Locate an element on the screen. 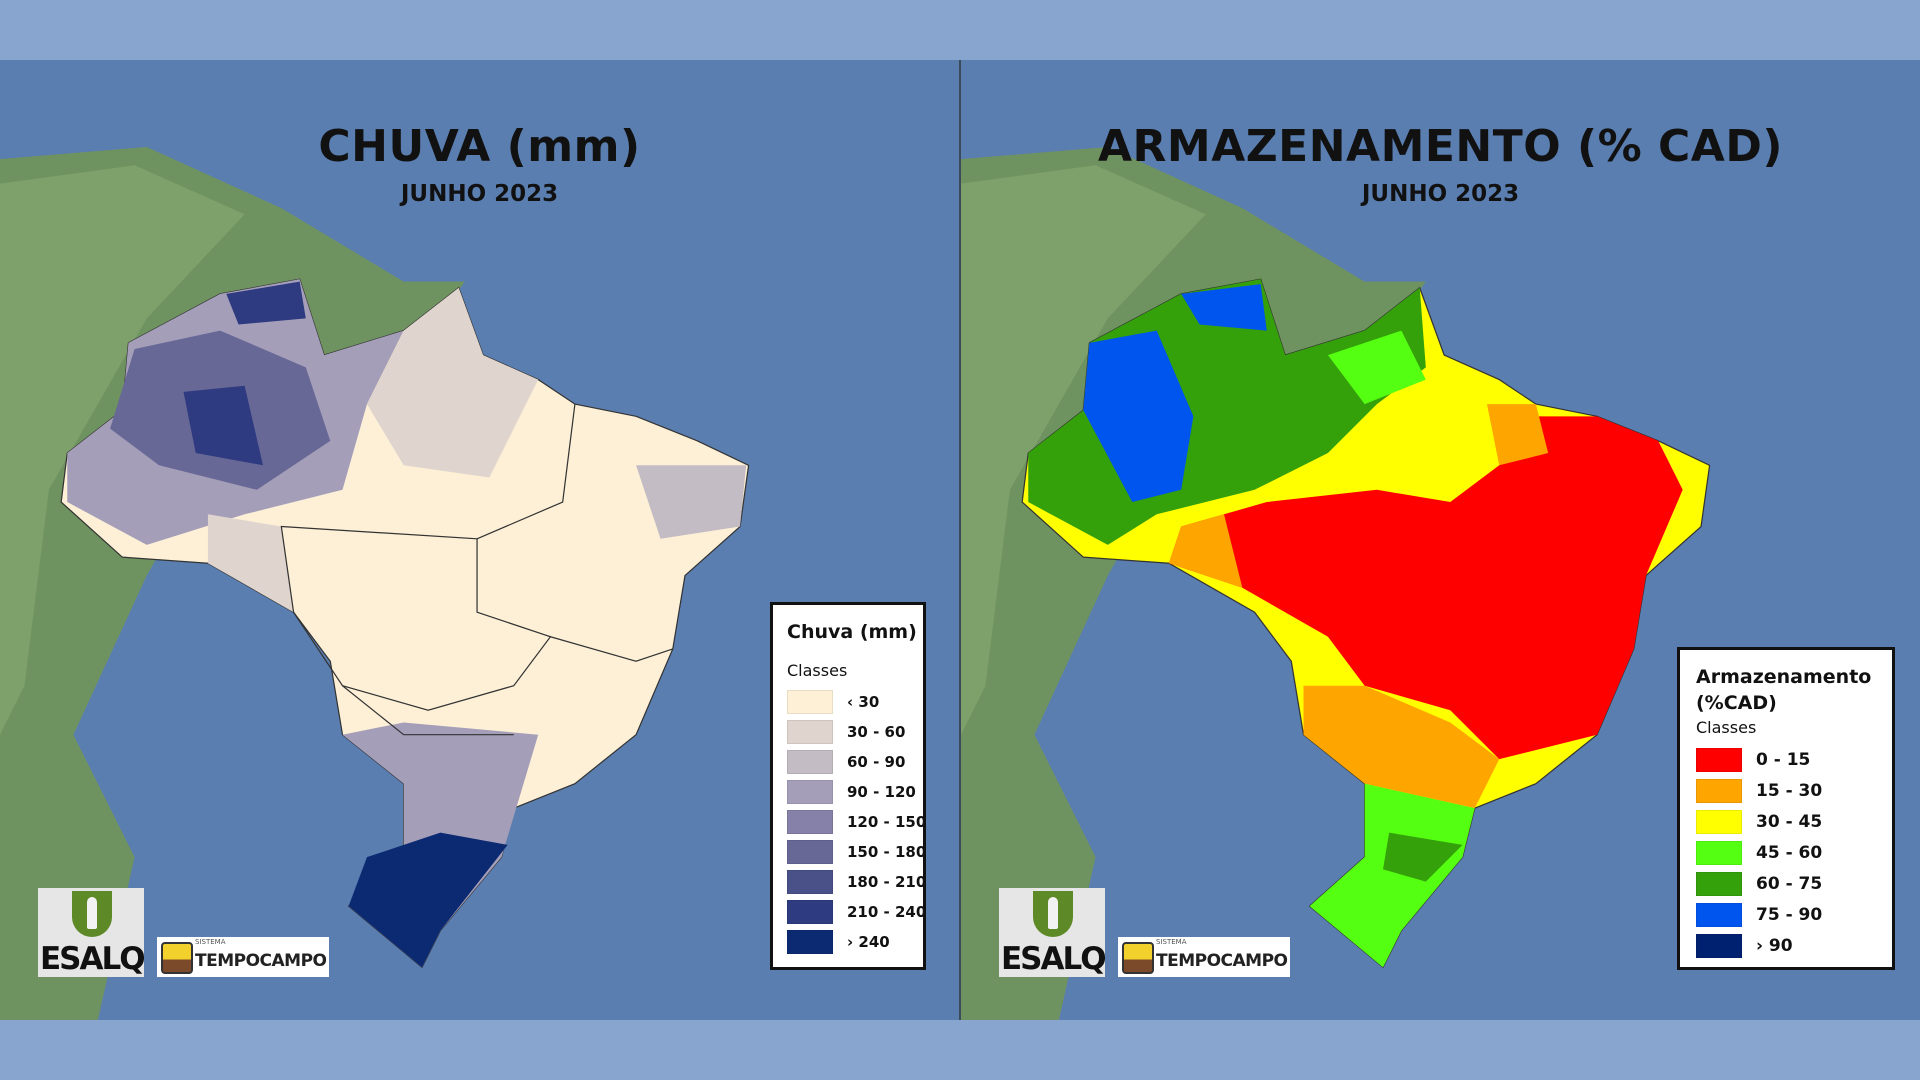 The image size is (1920, 1080). legend-class-label: › 240 is located at coordinates (868, 942).